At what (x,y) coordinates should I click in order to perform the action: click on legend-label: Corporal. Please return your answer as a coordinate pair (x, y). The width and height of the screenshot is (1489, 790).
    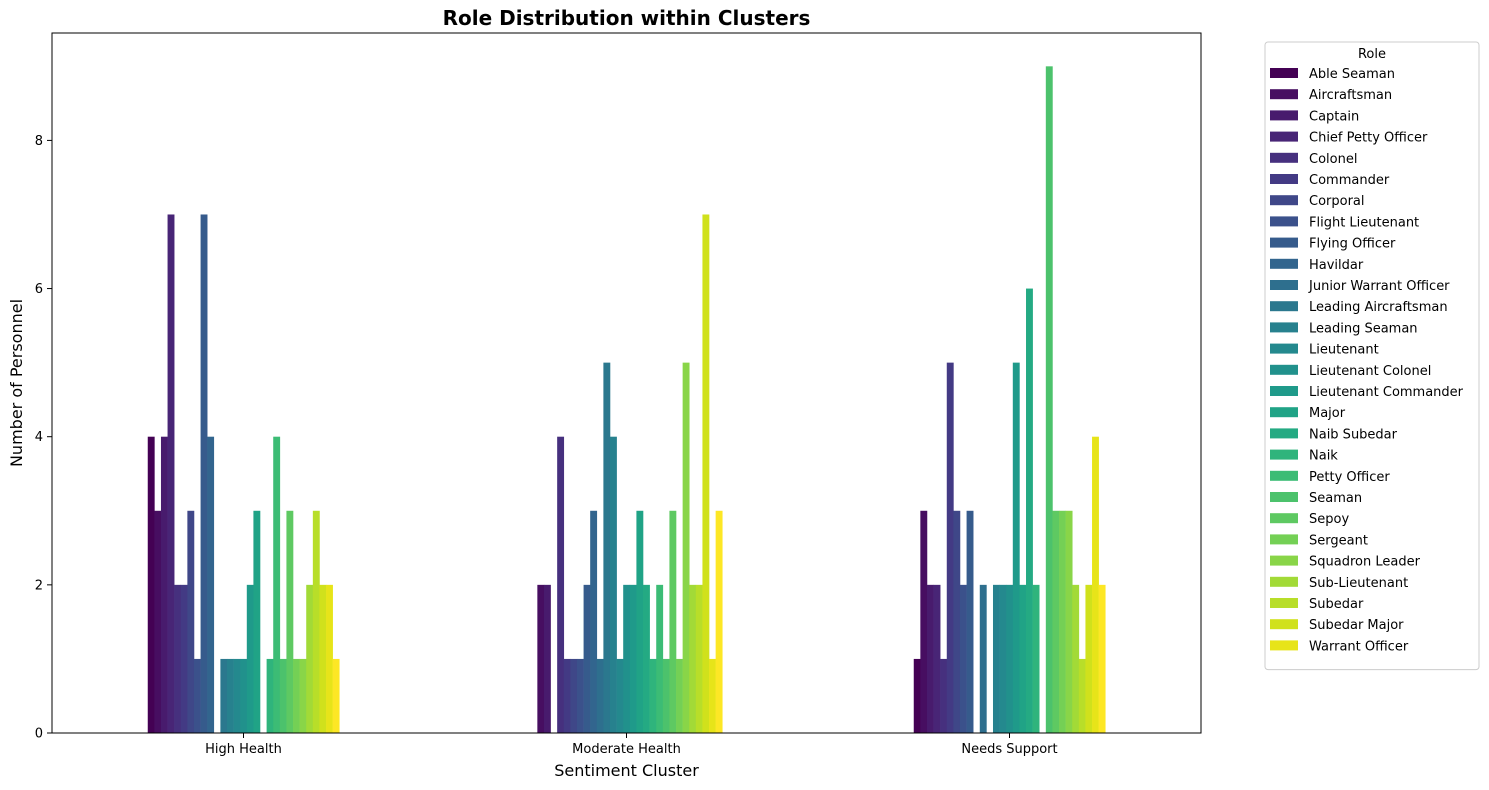
    Looking at the image, I should click on (1337, 201).